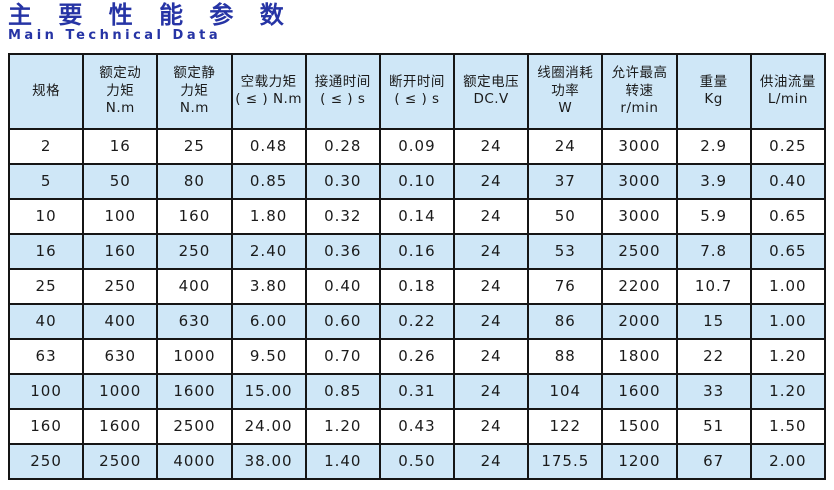 Image resolution: width=834 pixels, height=490 pixels. I want to click on table-cell: 0.50, so click(417, 461).